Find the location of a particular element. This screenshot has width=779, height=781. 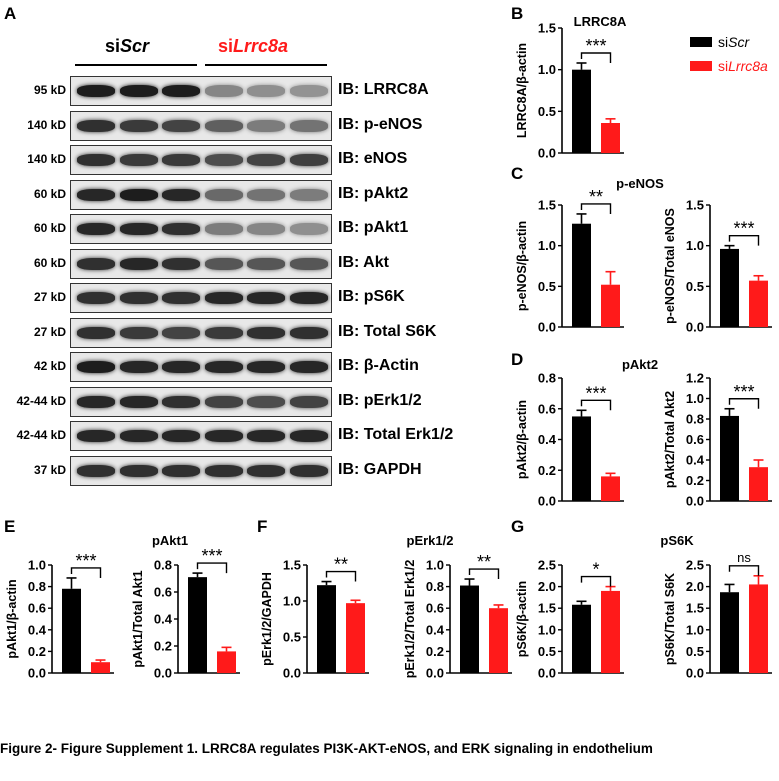

significance-label: ns is located at coordinates (744, 557).